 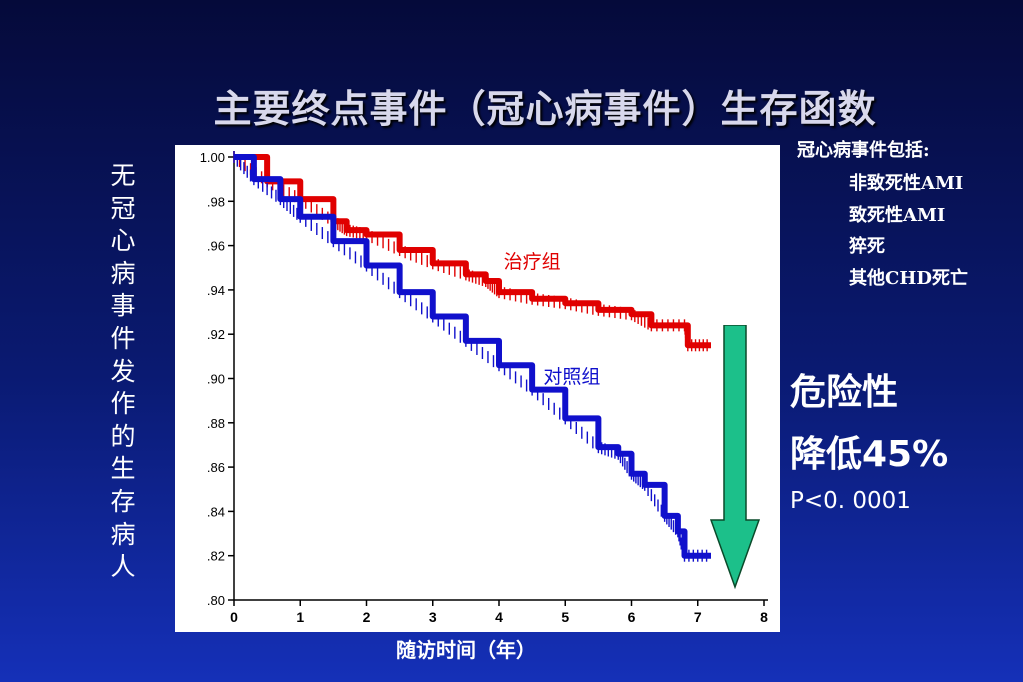 I want to click on event-header: 冠心病事件包括:, so click(x=863, y=150).